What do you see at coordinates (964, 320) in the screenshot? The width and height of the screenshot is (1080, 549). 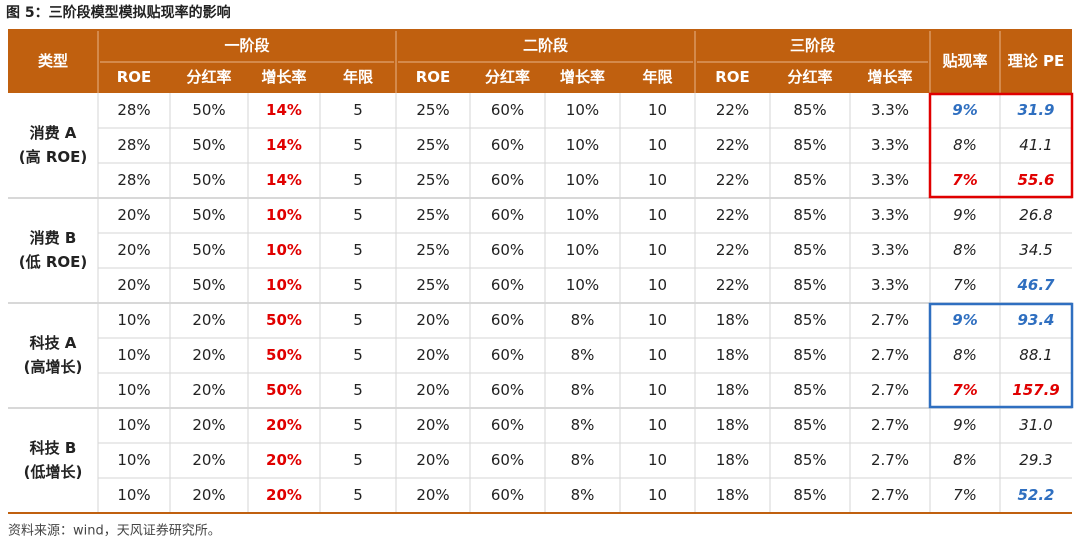 I see `cell: 9%` at bounding box center [964, 320].